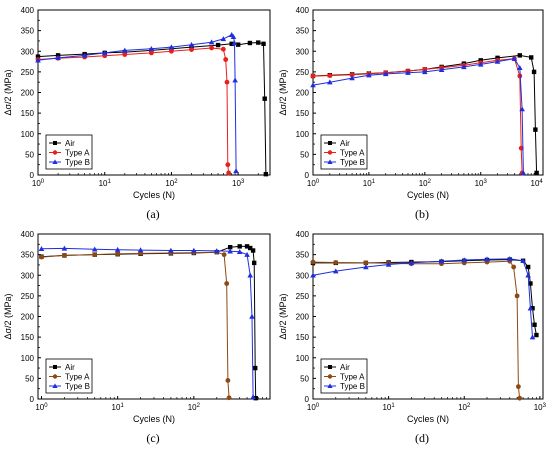 The height and width of the screenshot is (449, 550). I want to click on x-tick-label: 103, so click(540, 407).